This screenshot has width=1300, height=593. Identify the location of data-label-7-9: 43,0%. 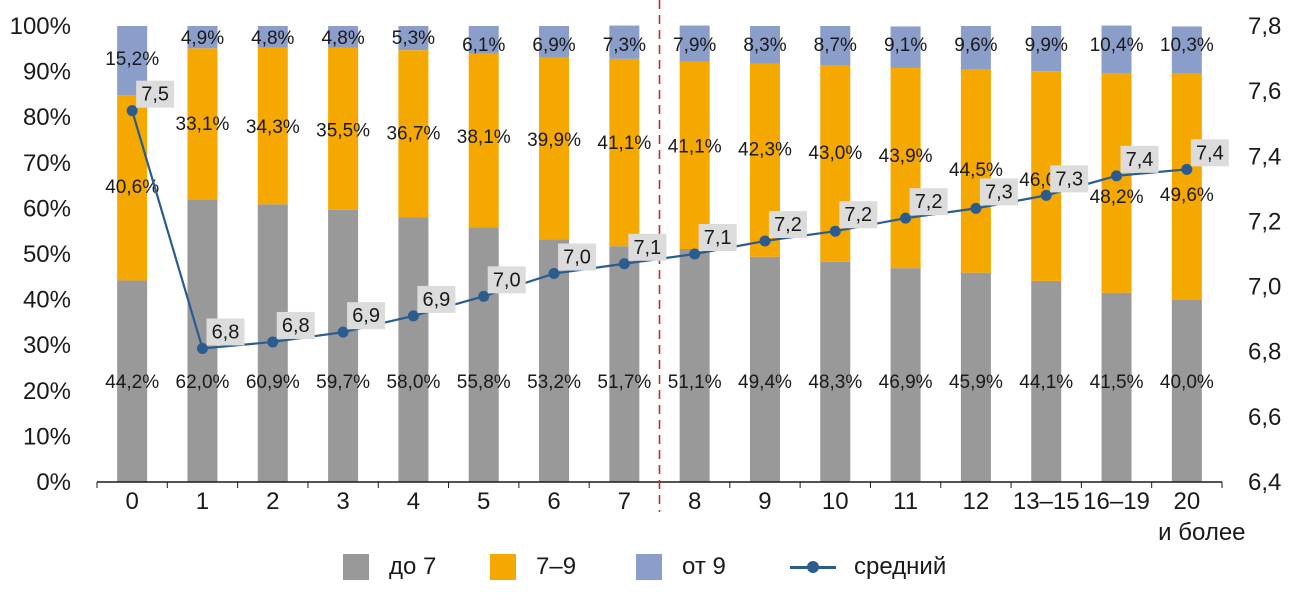
(835, 153).